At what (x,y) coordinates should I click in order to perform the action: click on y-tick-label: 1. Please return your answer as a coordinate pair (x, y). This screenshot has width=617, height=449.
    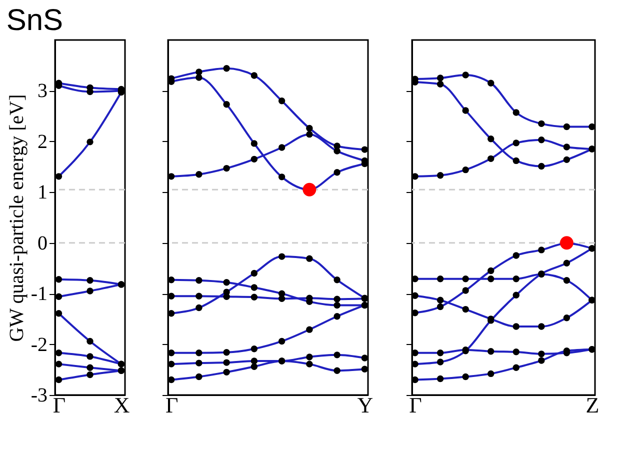
    Looking at the image, I should click on (43, 193).